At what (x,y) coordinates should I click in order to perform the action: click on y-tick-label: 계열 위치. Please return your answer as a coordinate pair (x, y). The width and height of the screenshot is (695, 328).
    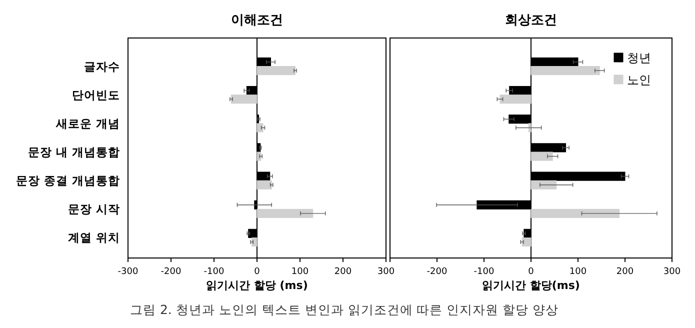
    Looking at the image, I should click on (94, 237).